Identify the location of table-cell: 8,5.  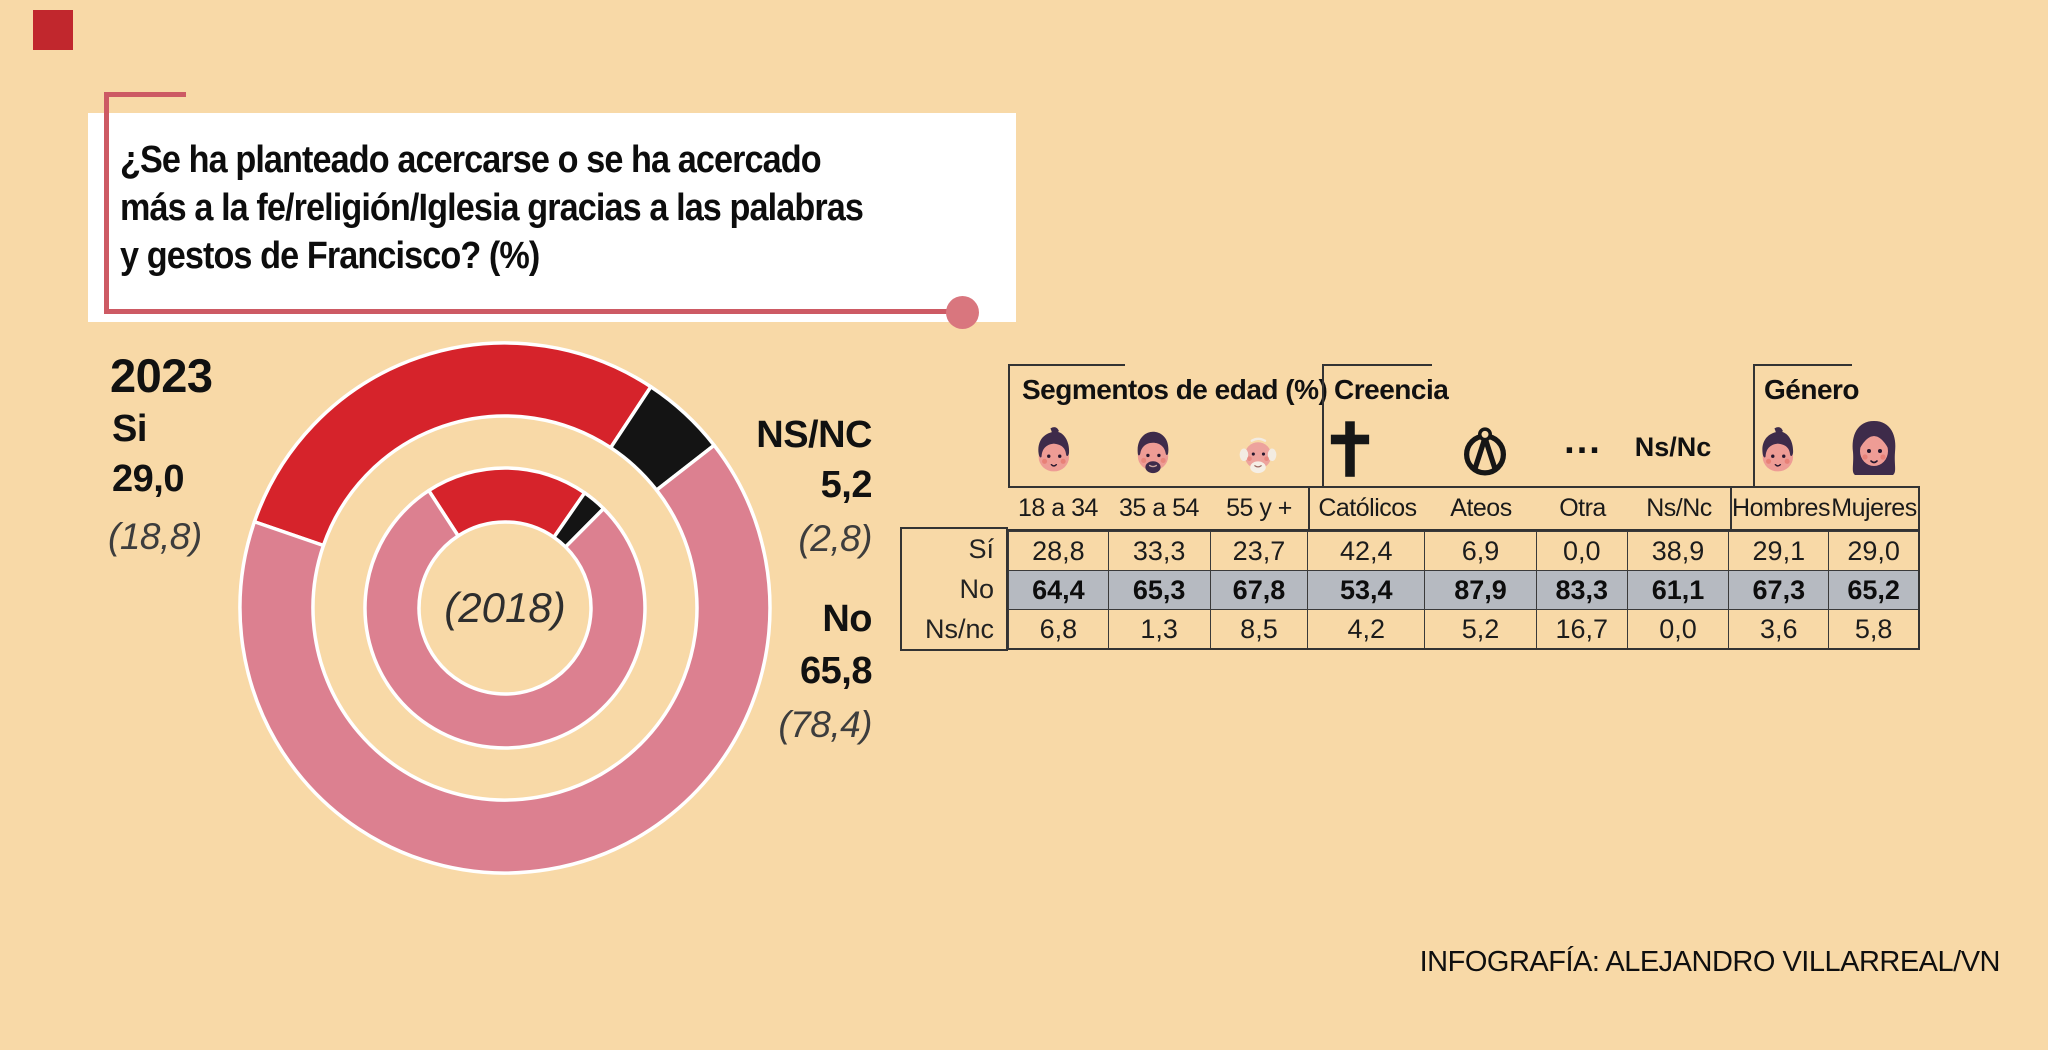
(1258, 628).